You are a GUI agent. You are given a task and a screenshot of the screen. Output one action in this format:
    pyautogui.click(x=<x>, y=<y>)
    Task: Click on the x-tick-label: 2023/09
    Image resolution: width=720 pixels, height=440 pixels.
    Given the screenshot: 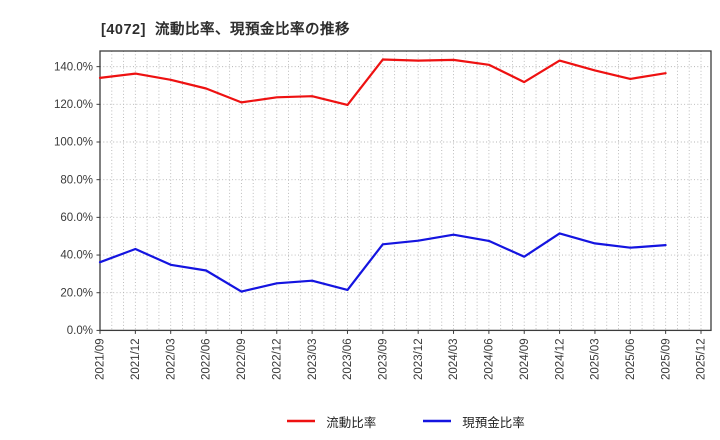 What is the action you would take?
    pyautogui.click(x=384, y=359)
    